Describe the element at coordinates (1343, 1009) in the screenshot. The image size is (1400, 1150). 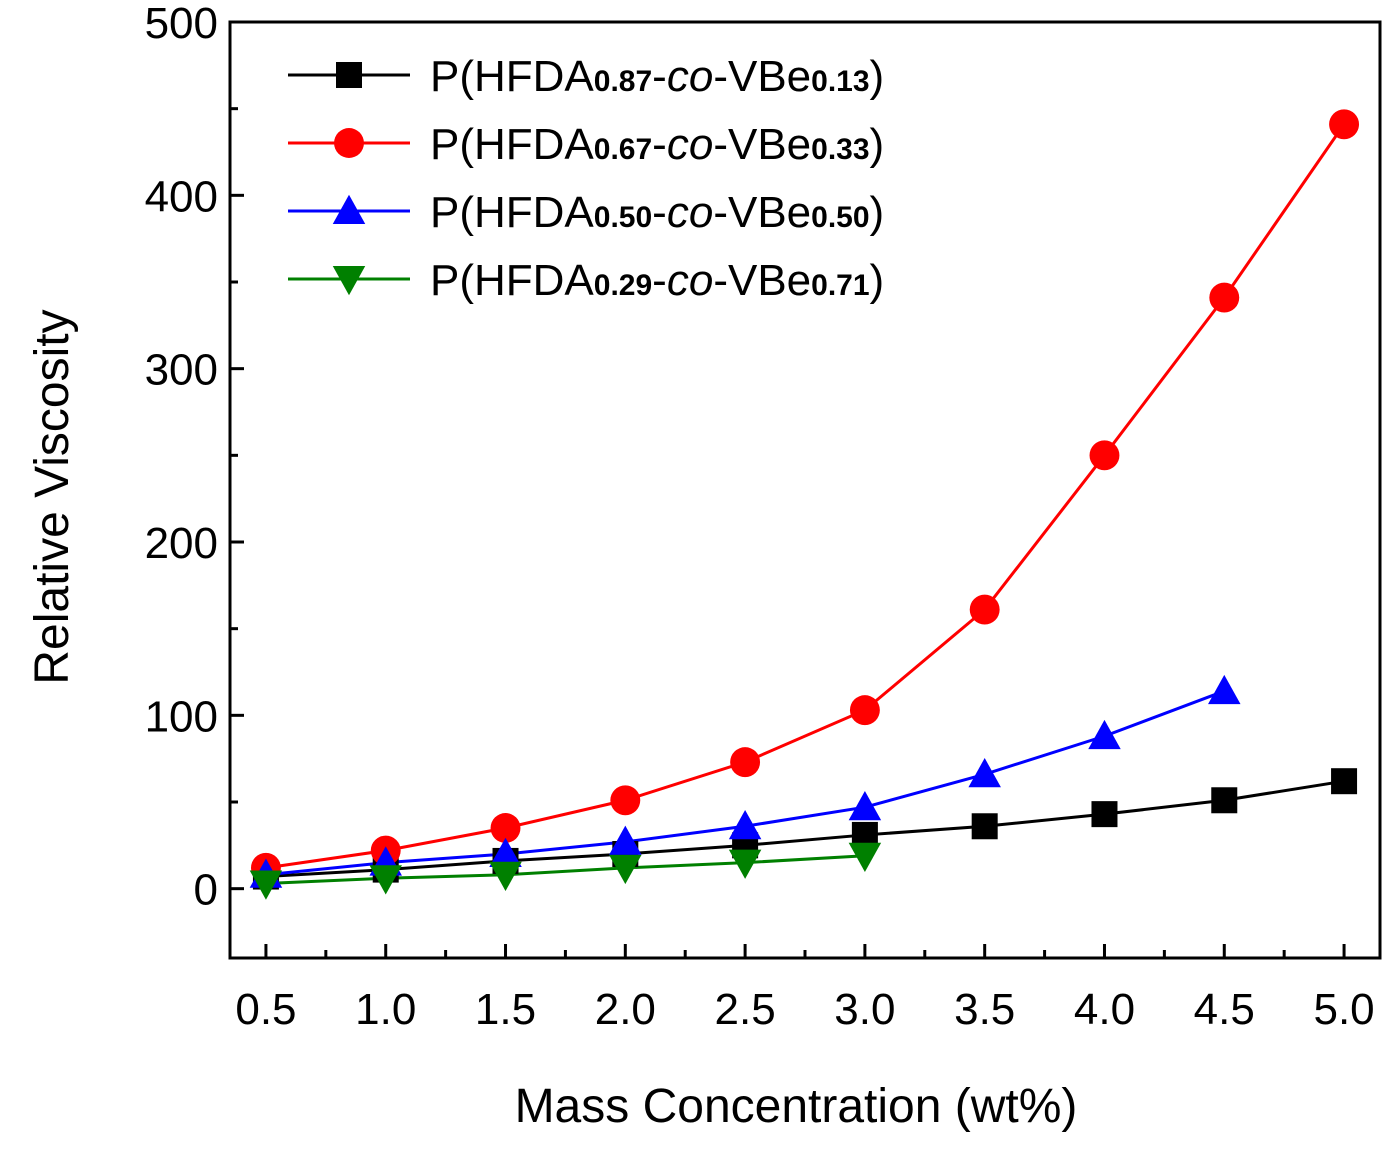
I see `x-tick-label: 5.0` at that location.